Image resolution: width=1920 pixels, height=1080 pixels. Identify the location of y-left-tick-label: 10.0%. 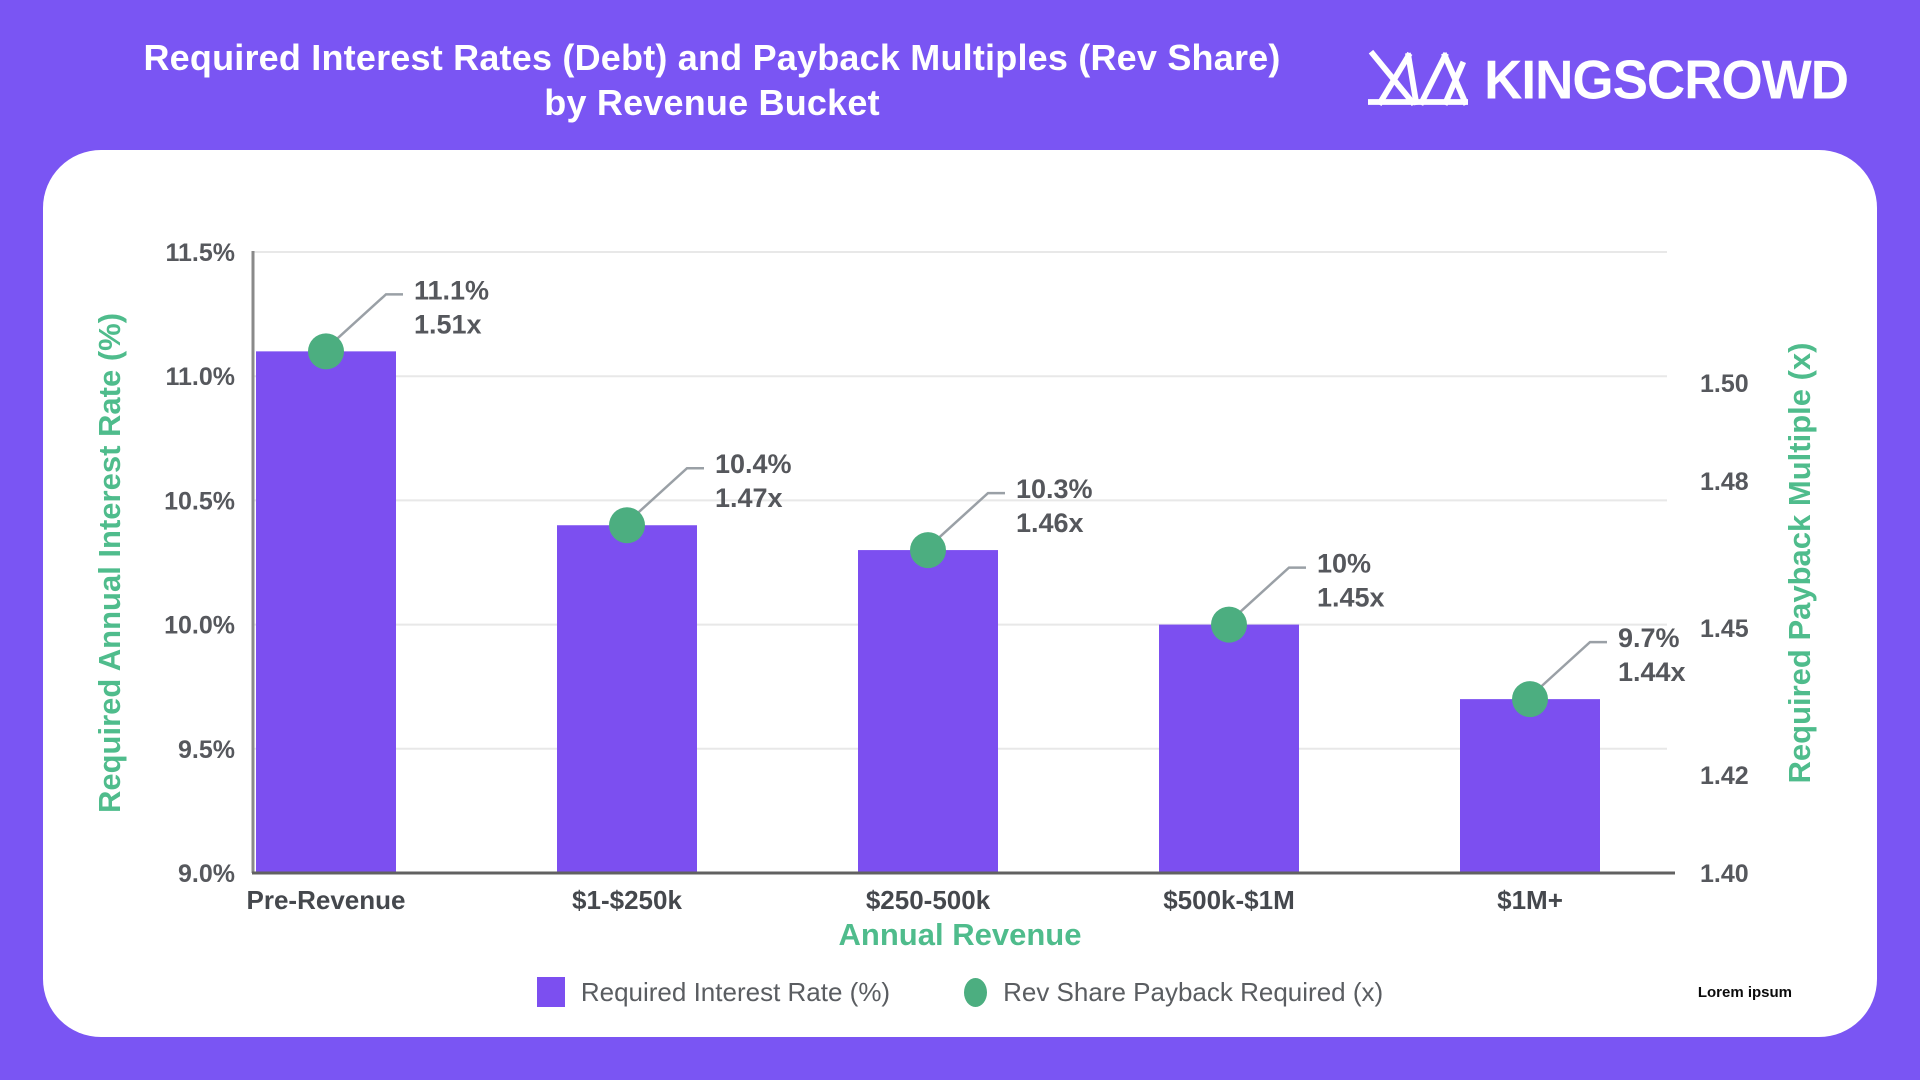
(199, 626).